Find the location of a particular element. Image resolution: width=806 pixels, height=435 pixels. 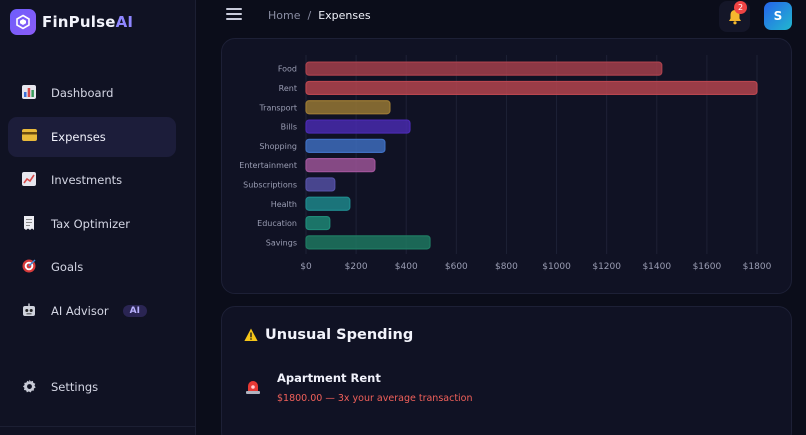

x-tick-label: $1200 is located at coordinates (606, 267).